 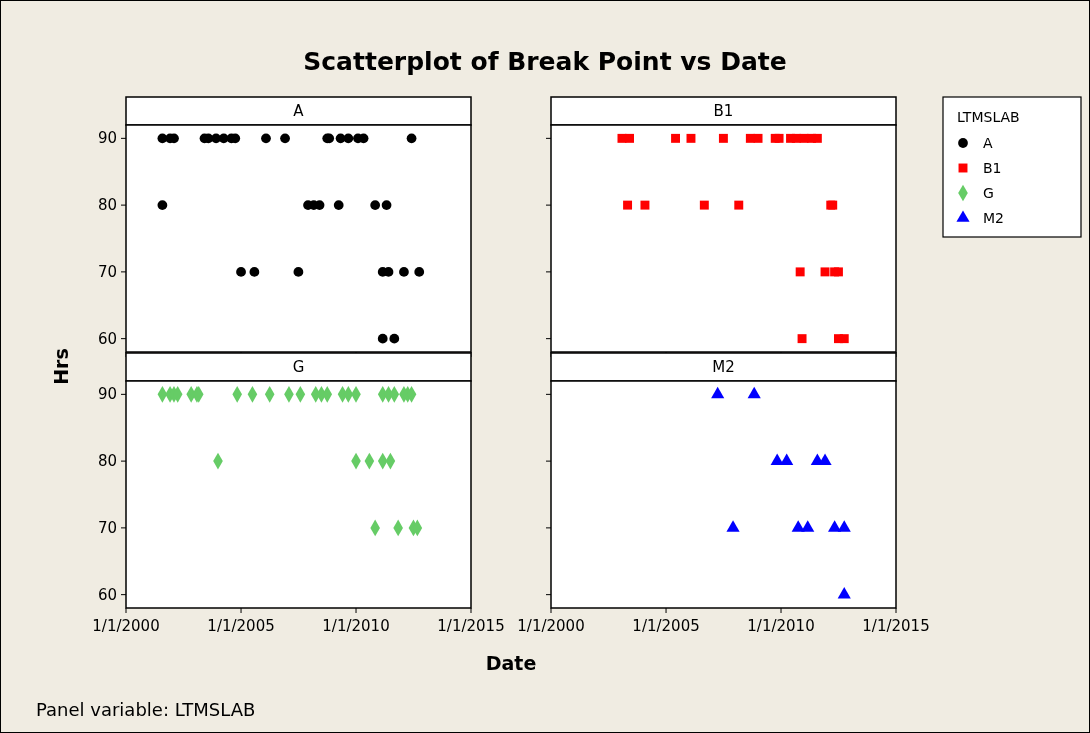 I want to click on legend-title: LTMSLAB, so click(x=988, y=117).